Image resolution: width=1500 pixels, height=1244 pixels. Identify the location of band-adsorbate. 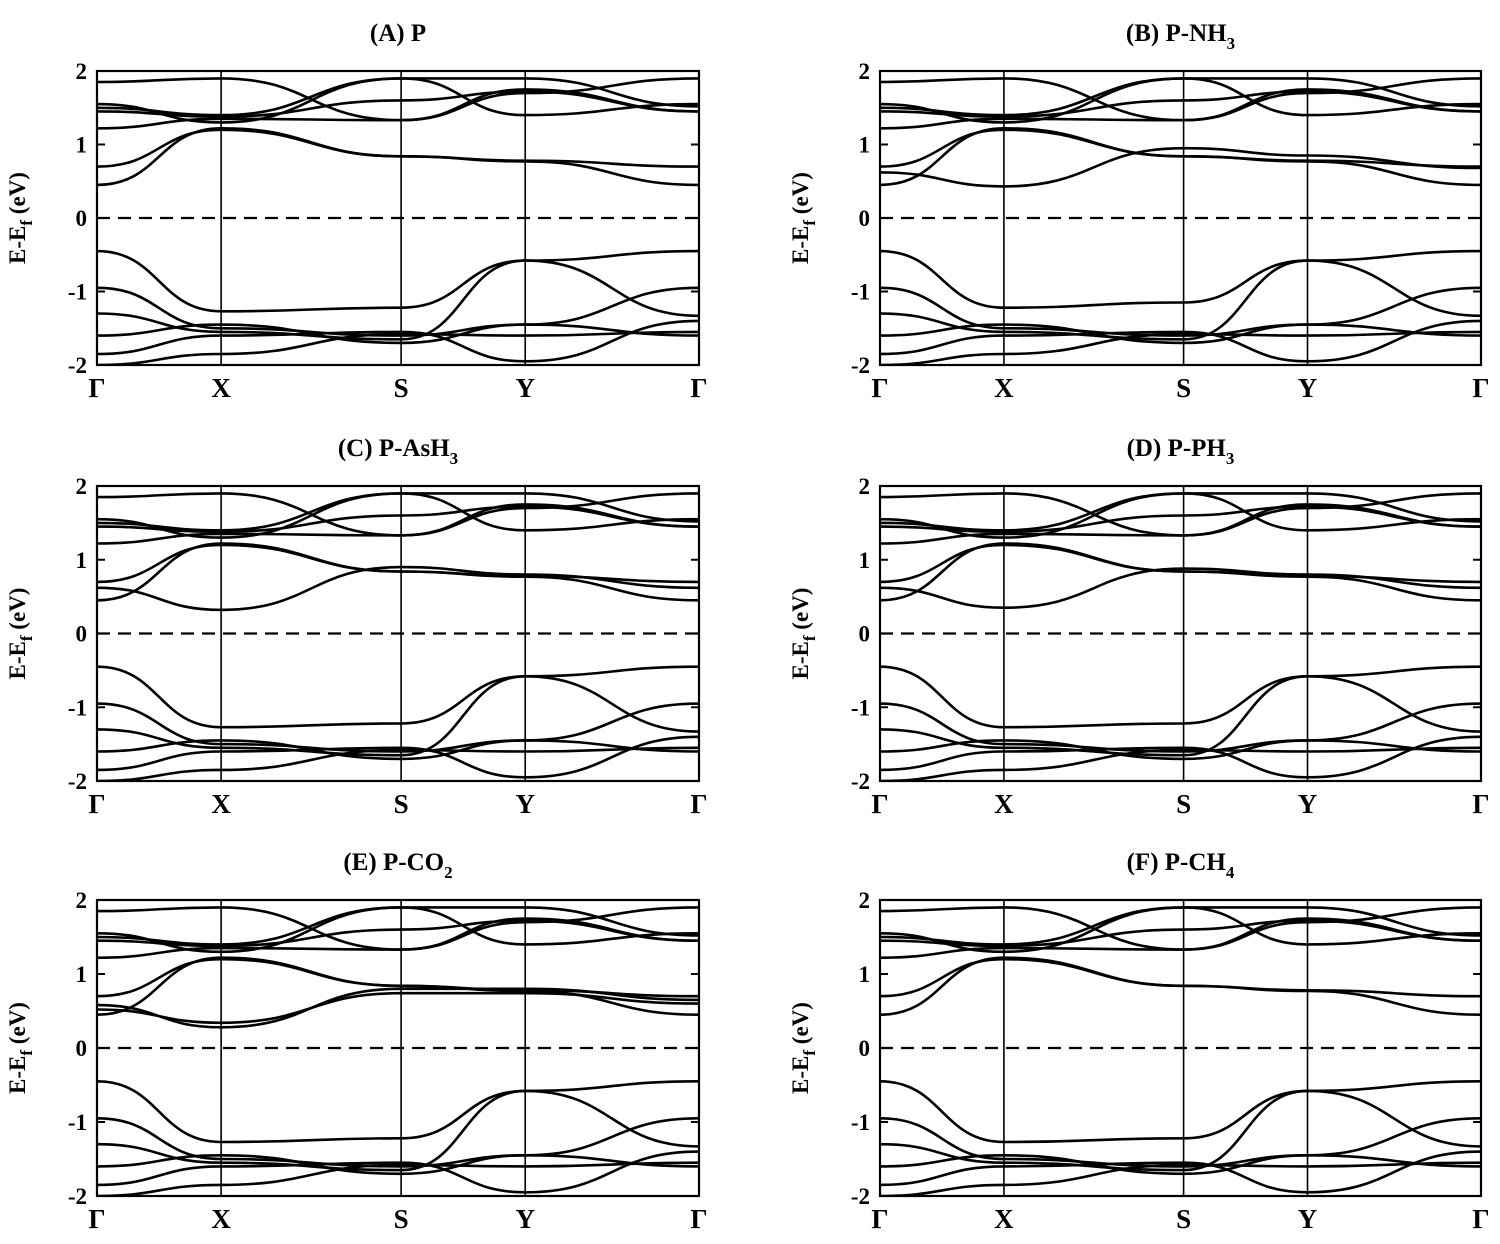
(1180, 167).